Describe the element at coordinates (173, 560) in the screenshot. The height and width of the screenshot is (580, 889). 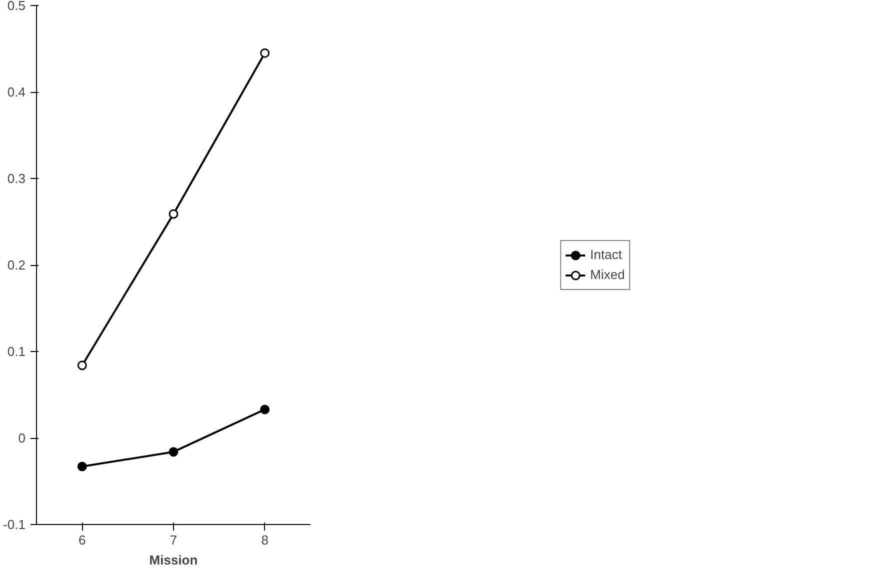
I see `x-axis-title: Mission` at that location.